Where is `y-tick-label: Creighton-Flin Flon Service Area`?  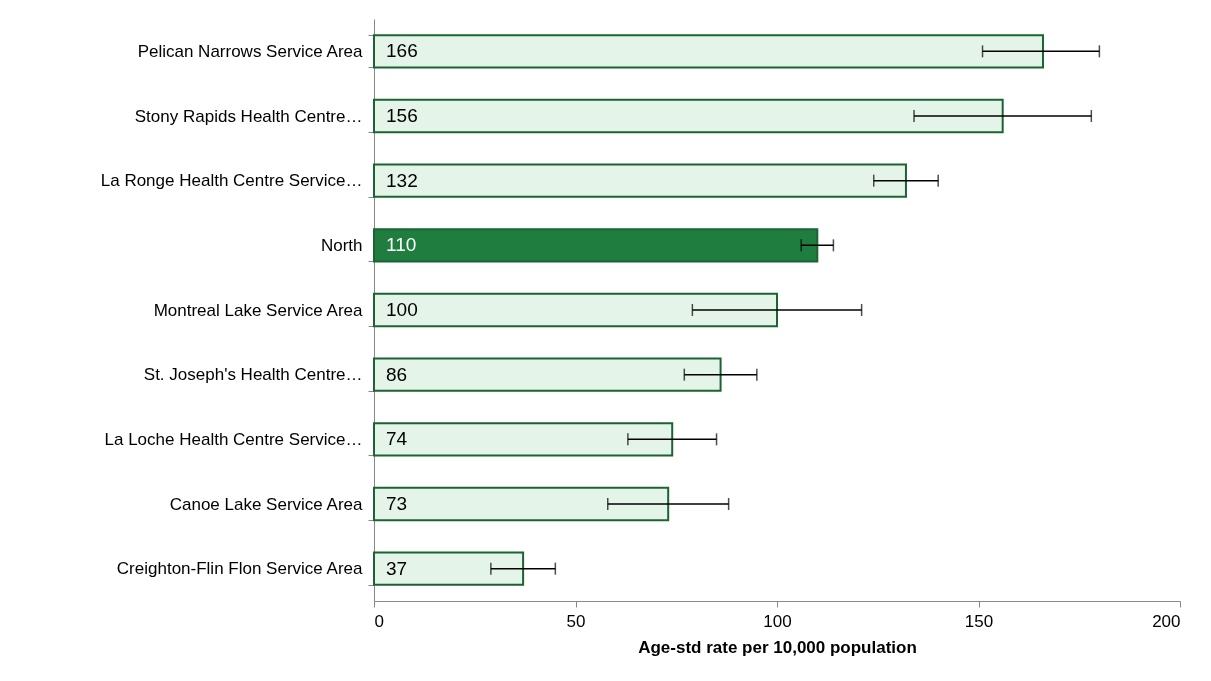 y-tick-label: Creighton-Flin Flon Service Area is located at coordinates (240, 569).